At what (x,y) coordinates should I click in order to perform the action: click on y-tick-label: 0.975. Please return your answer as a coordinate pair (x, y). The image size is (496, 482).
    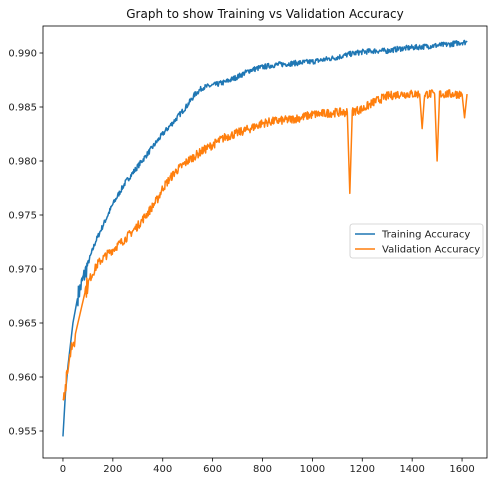
    Looking at the image, I should click on (22, 216).